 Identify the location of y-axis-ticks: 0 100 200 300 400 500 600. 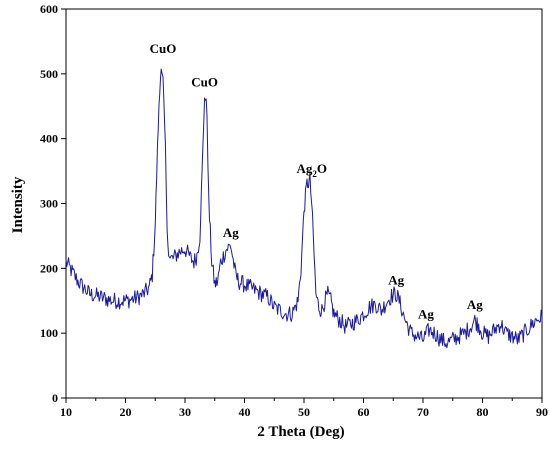
(53, 203).